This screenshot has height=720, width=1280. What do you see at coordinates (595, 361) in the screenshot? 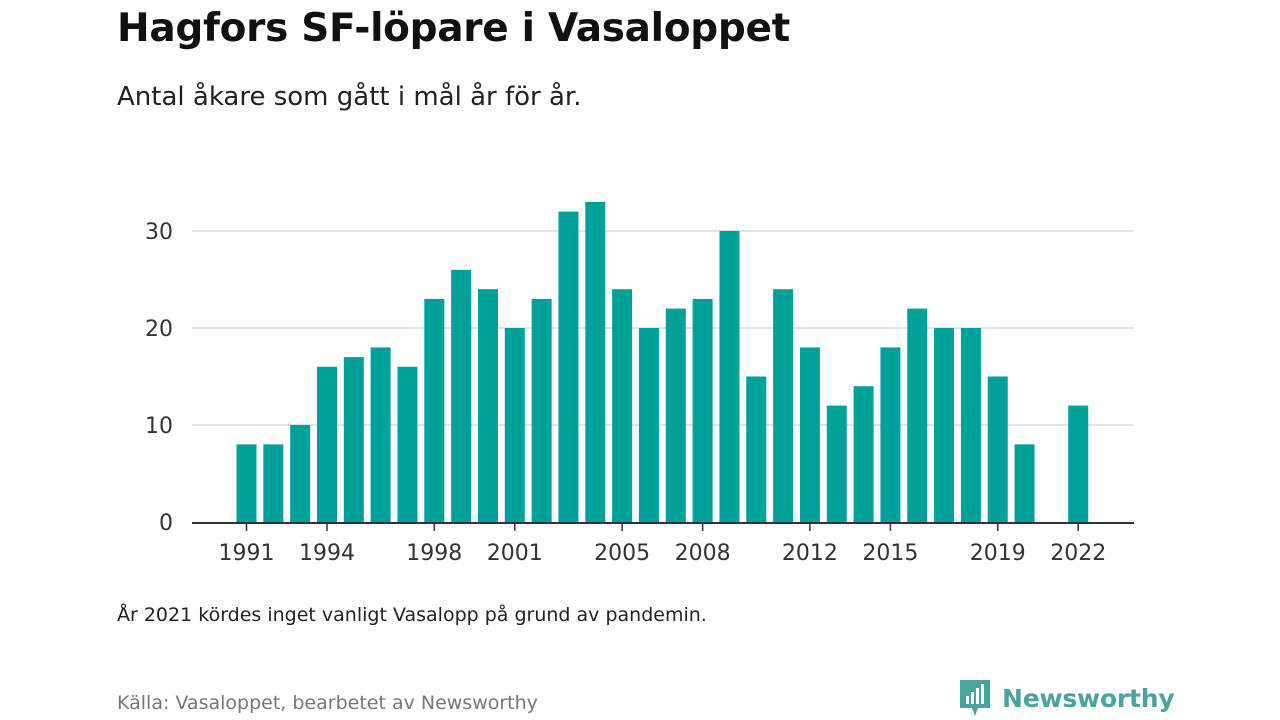
I see `bar-2004` at bounding box center [595, 361].